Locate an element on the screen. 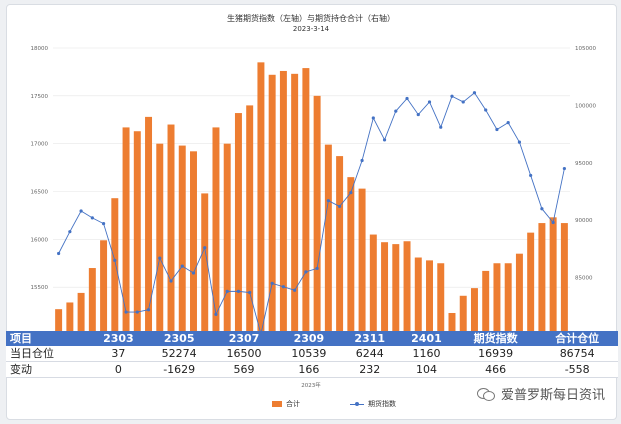 The width and height of the screenshot is (621, 424). right-tick-label: 90000 is located at coordinates (584, 221).